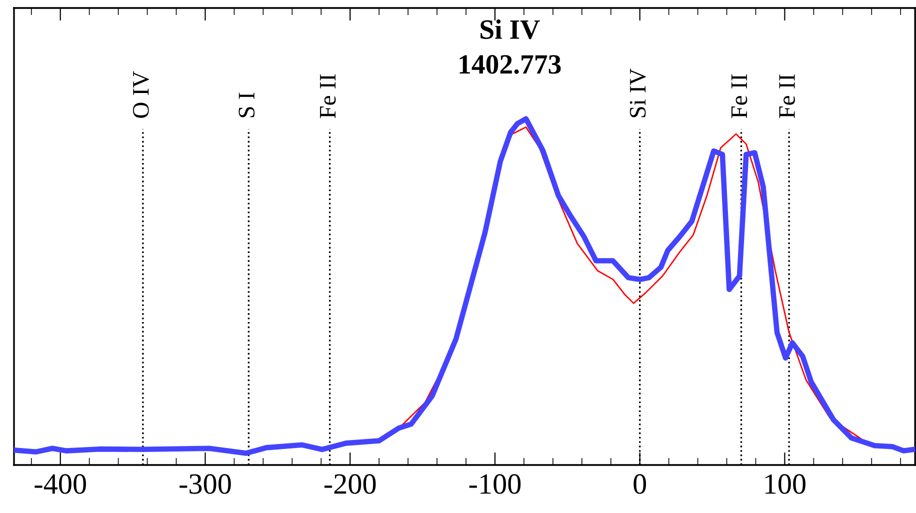  Describe the element at coordinates (246, 105) in the screenshot. I see `ref-line-label: S I` at that location.